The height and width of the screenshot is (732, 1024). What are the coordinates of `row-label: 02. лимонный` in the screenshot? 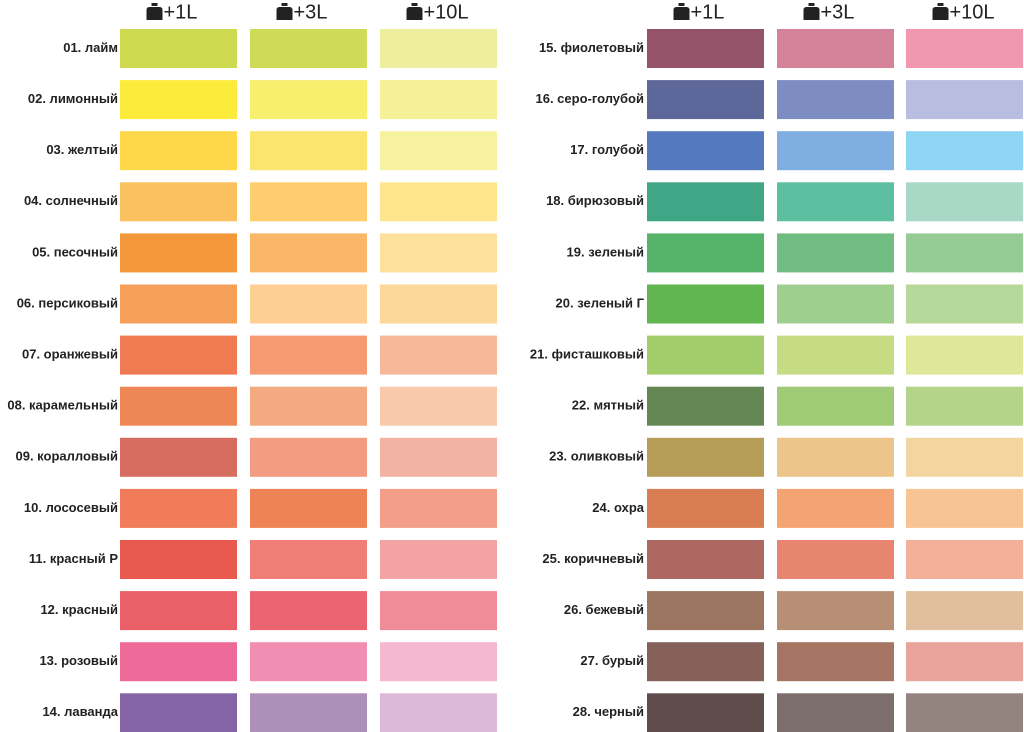 It's located at (73, 98).